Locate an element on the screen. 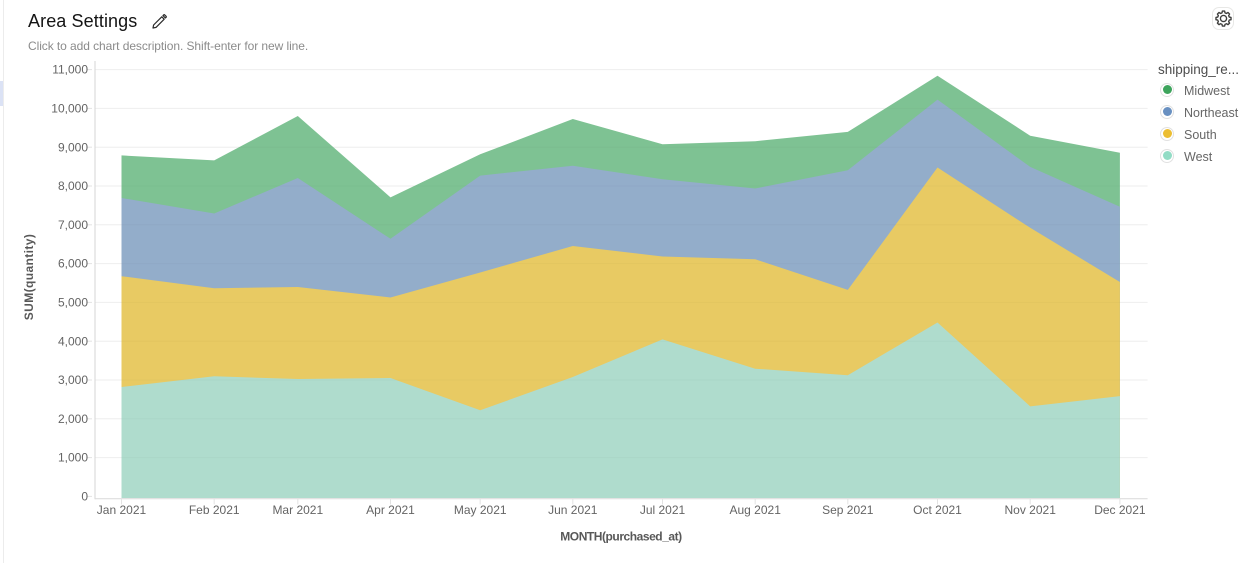 This screenshot has height=563, width=1244. svg-text: Feb 2021 is located at coordinates (214, 510).